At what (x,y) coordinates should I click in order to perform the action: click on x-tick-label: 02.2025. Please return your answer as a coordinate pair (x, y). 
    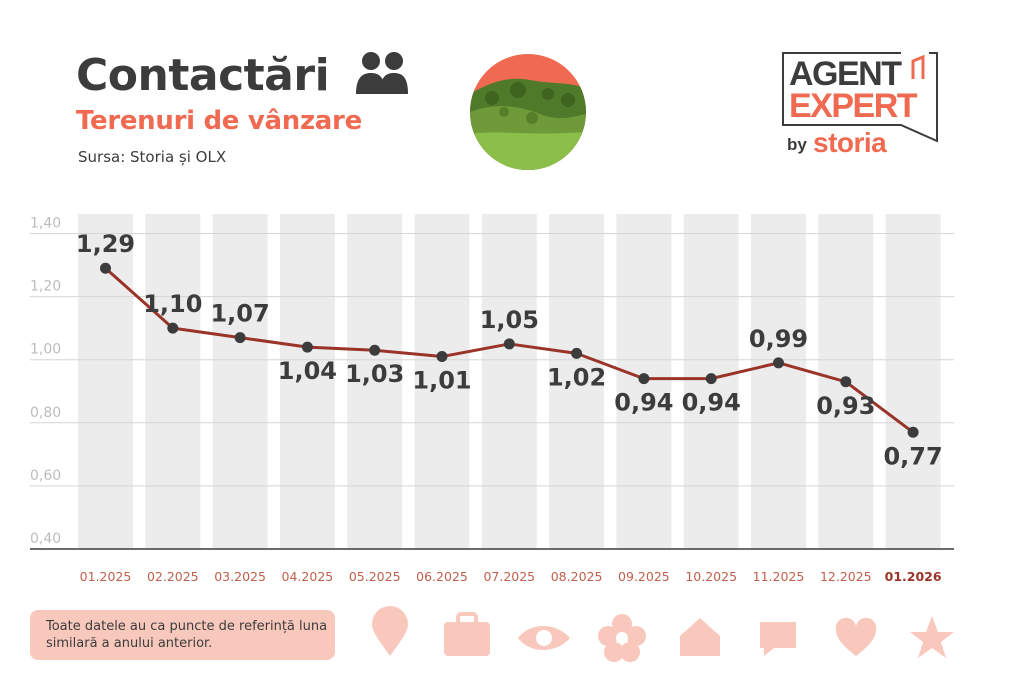
    Looking at the image, I should click on (173, 576).